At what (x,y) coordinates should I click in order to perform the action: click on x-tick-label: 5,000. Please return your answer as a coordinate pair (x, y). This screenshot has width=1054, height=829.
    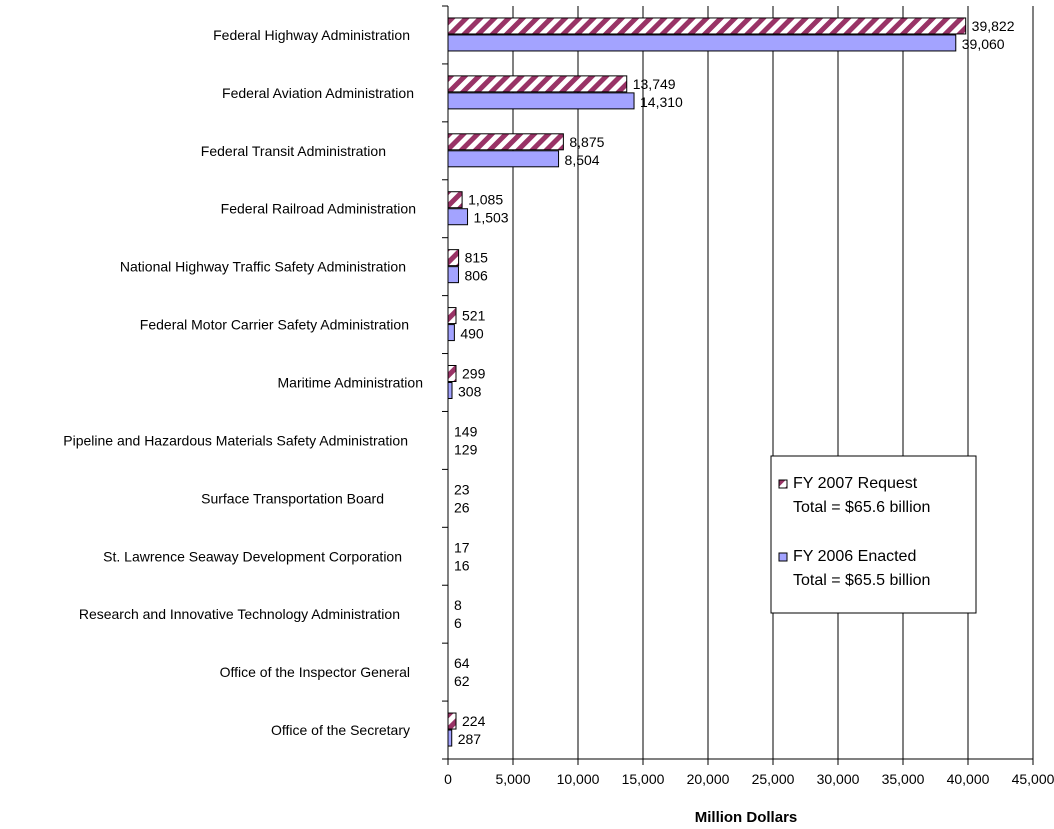
    Looking at the image, I should click on (512, 779).